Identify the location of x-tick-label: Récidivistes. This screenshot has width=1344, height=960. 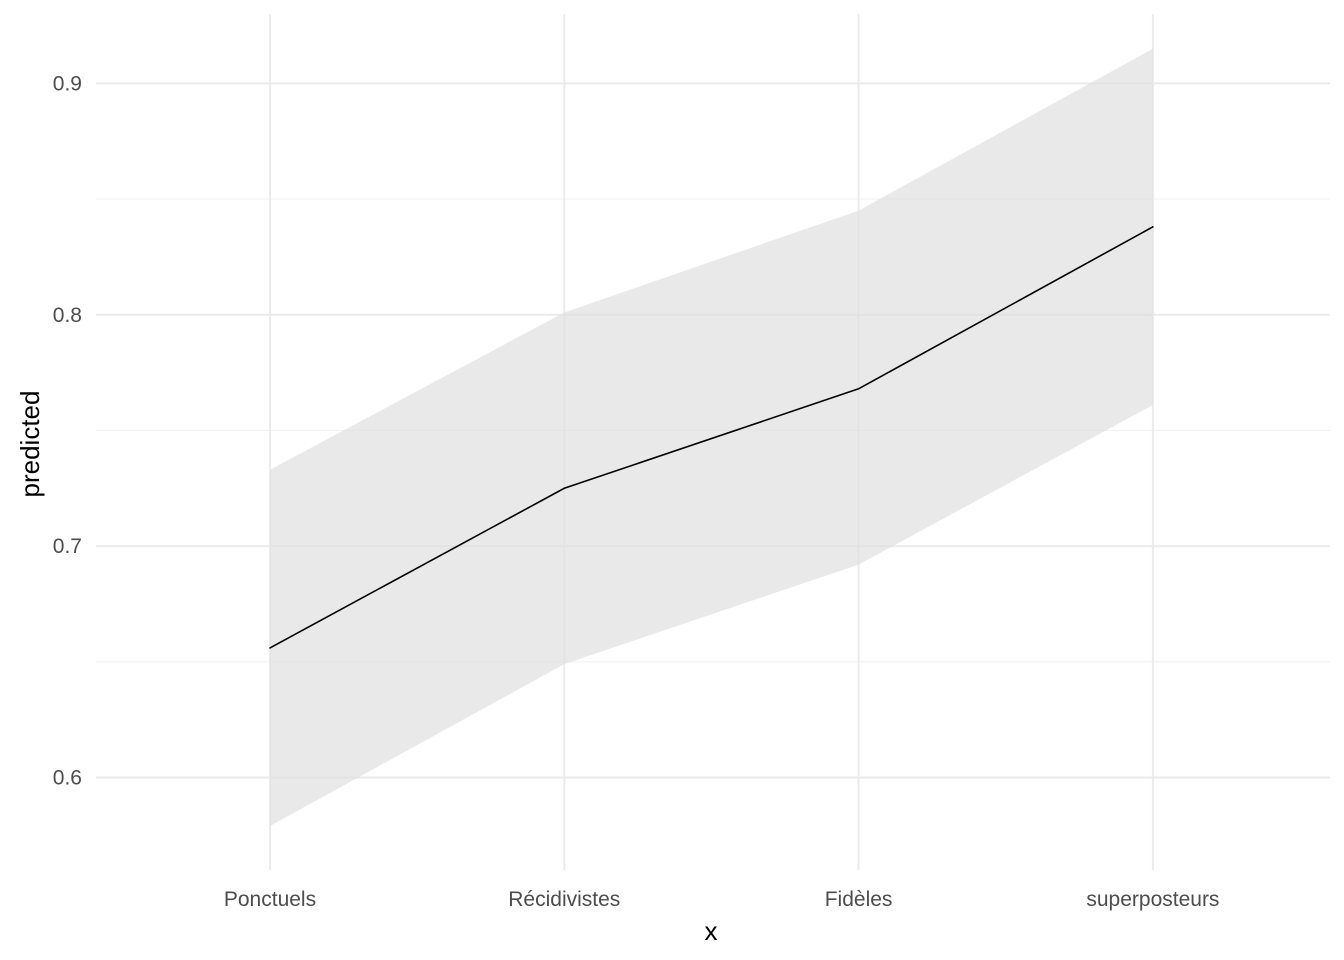
(564, 899).